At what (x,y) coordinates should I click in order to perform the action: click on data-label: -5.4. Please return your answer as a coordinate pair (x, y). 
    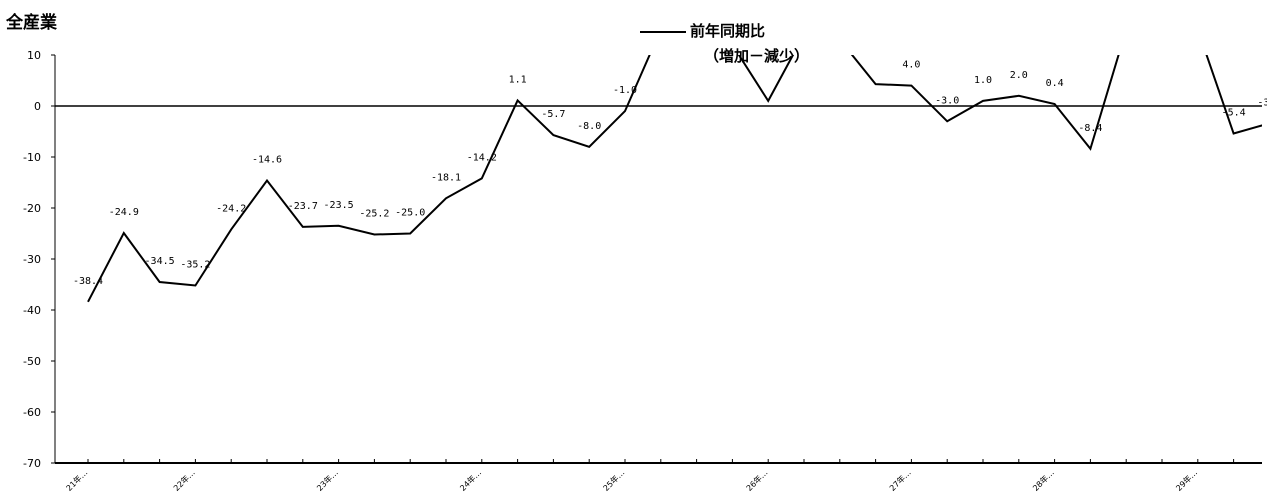
    Looking at the image, I should click on (1234, 113).